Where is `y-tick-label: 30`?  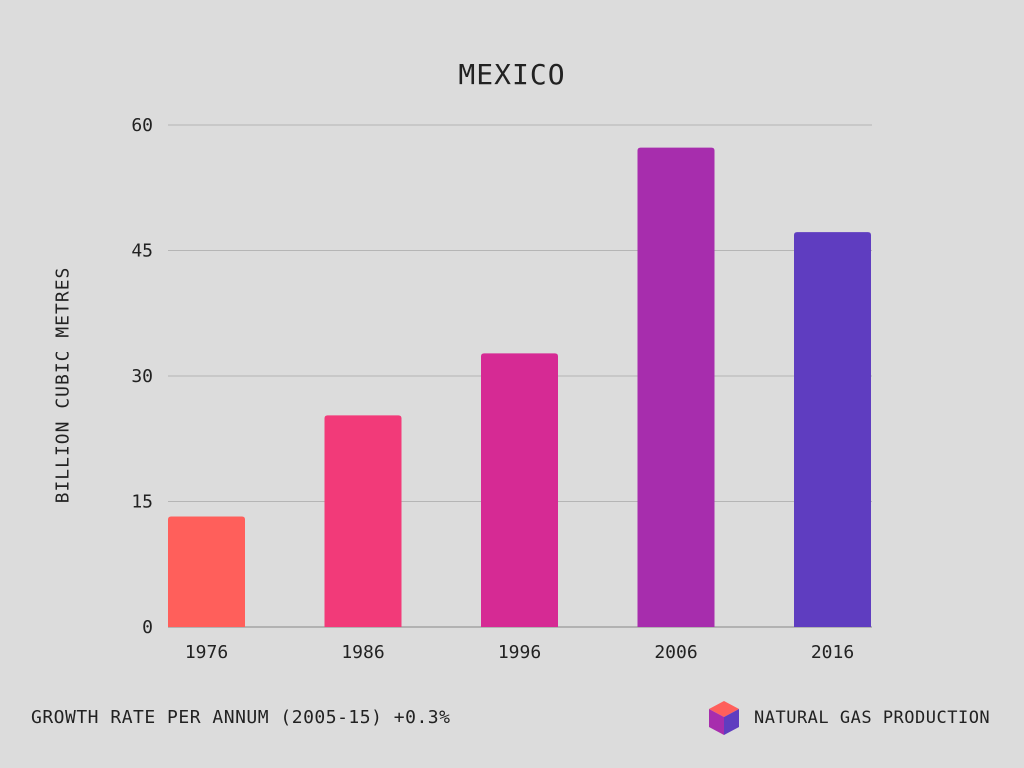
y-tick-label: 30 is located at coordinates (142, 376).